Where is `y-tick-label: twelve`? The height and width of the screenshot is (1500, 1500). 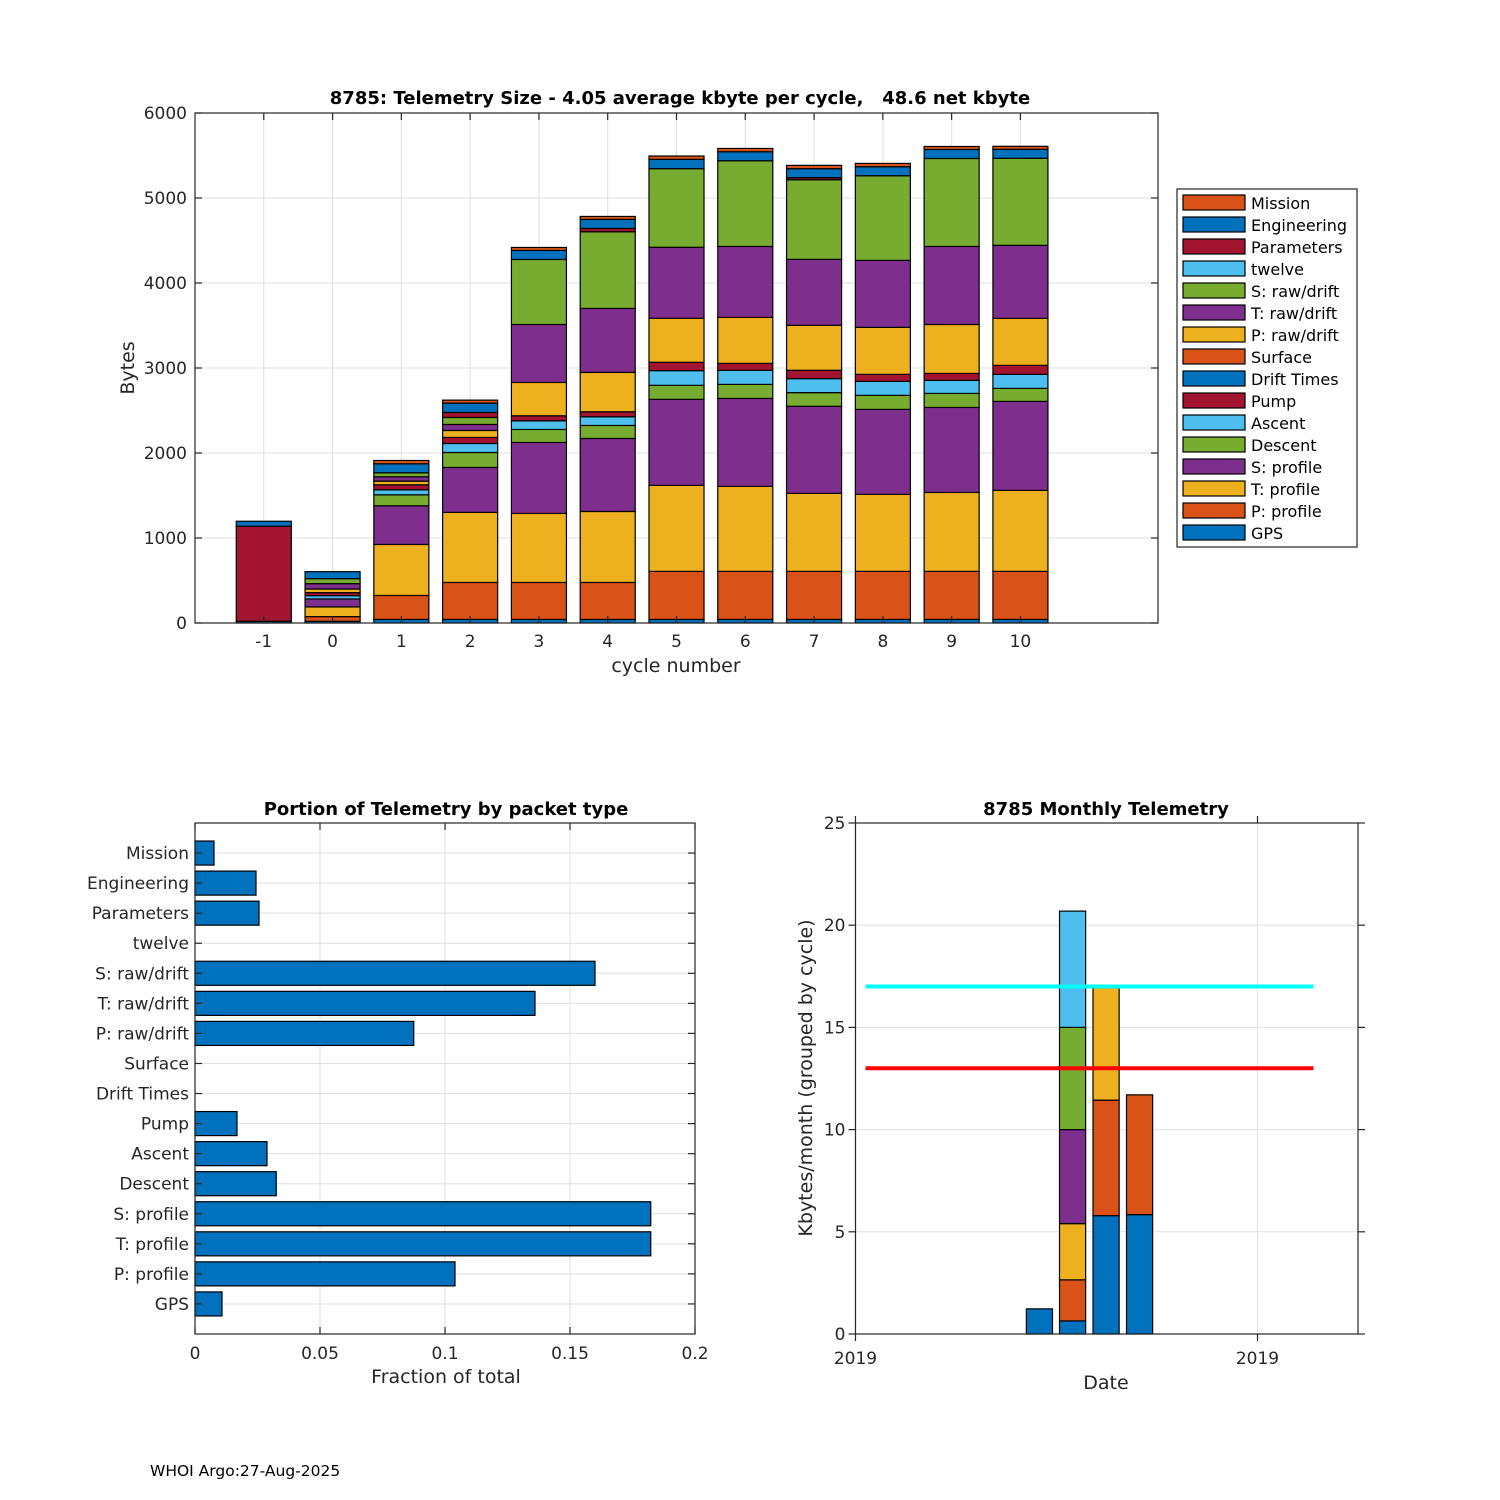
y-tick-label: twelve is located at coordinates (161, 944).